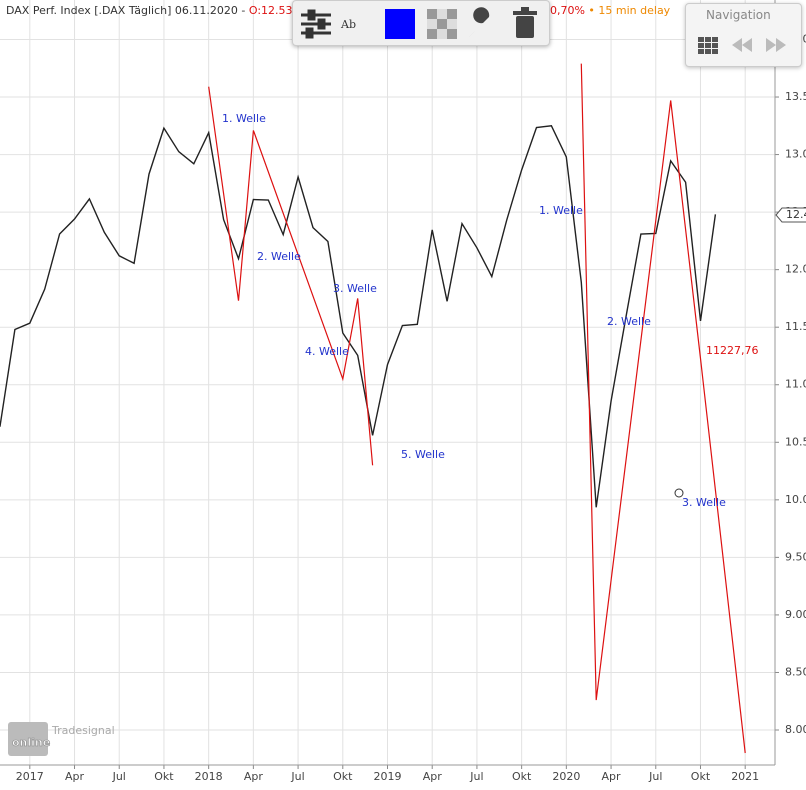 The image size is (806, 790). I want to click on price-label: 11227,76, so click(732, 350).